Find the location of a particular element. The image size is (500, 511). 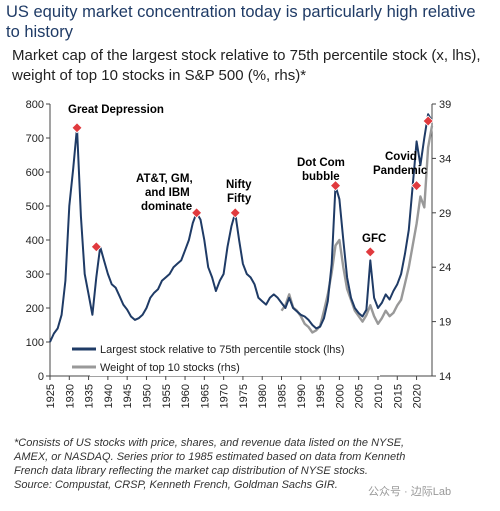

x-tick-label: 2010 is located at coordinates (379, 396).